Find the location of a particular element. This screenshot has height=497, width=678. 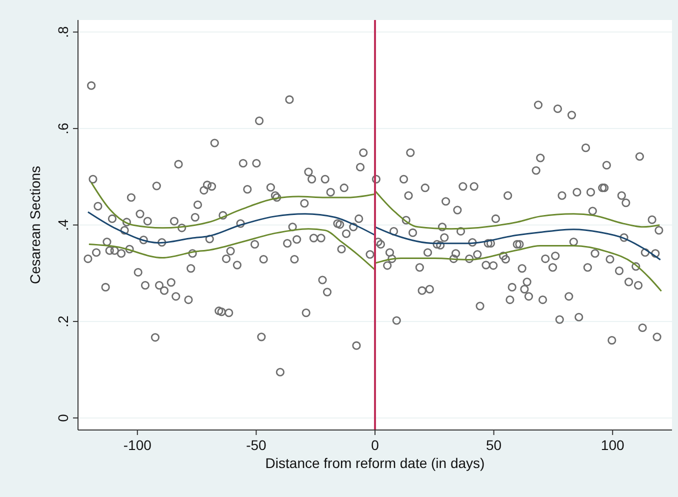

y-axis-title: Cesarean Sections is located at coordinates (35, 225).